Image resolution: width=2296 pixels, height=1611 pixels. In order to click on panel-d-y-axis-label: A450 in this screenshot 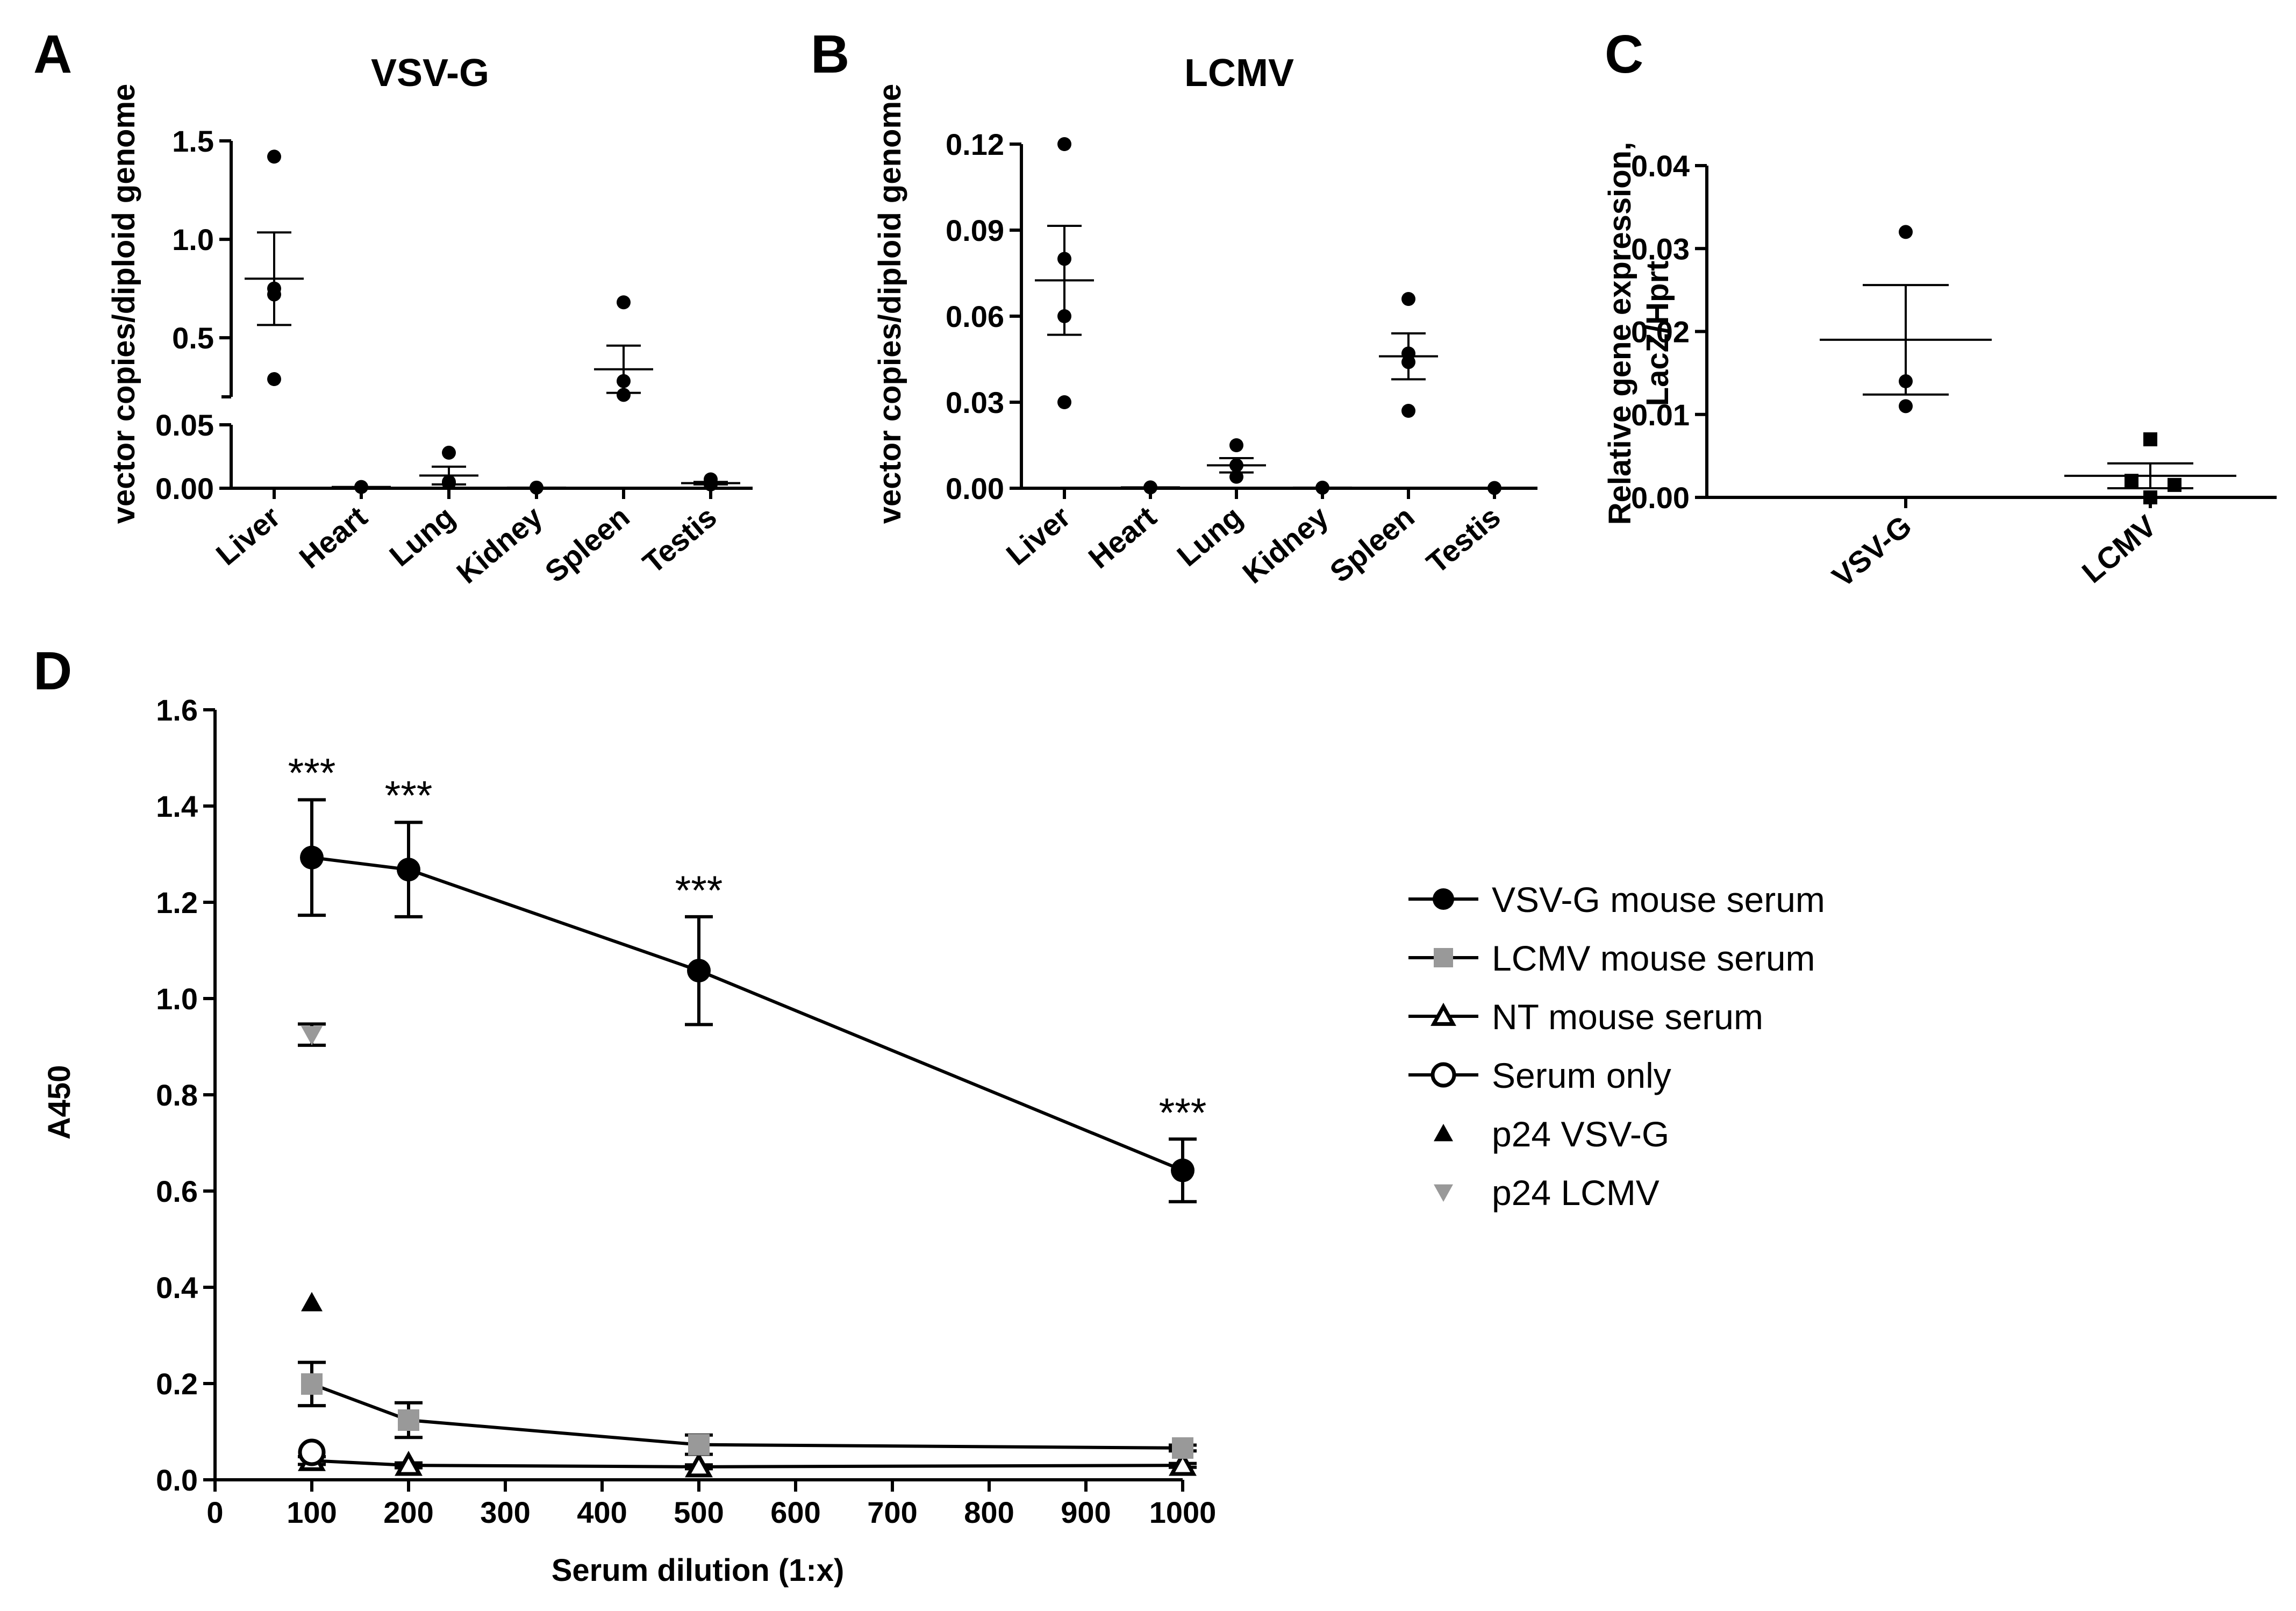, I will do `click(59, 1102)`.